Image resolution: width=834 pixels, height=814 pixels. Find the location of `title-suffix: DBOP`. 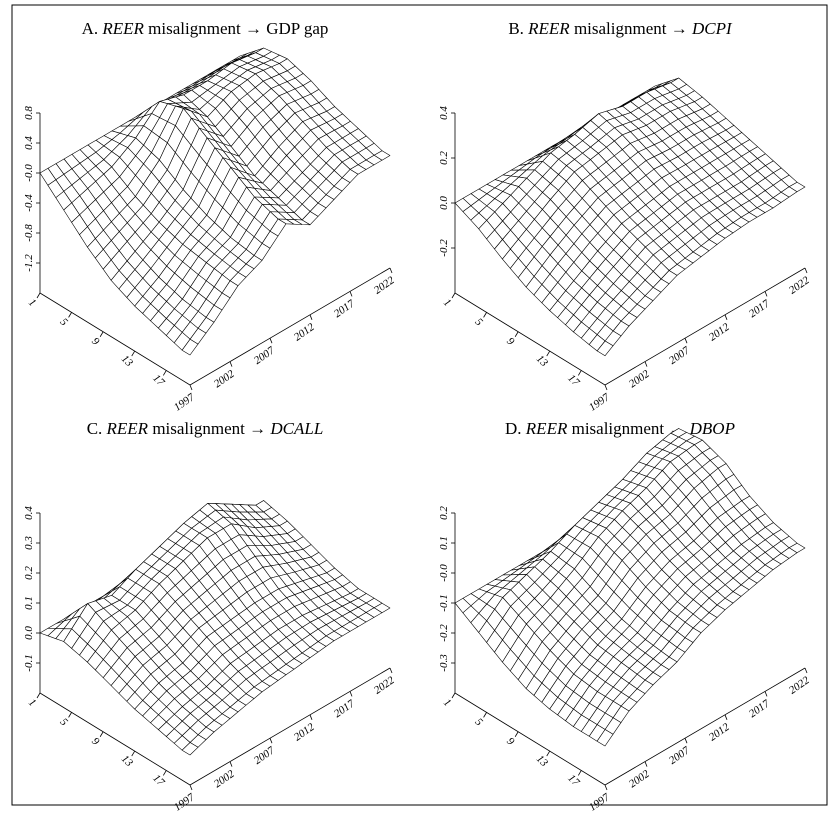

title-suffix: DBOP is located at coordinates (710, 428).